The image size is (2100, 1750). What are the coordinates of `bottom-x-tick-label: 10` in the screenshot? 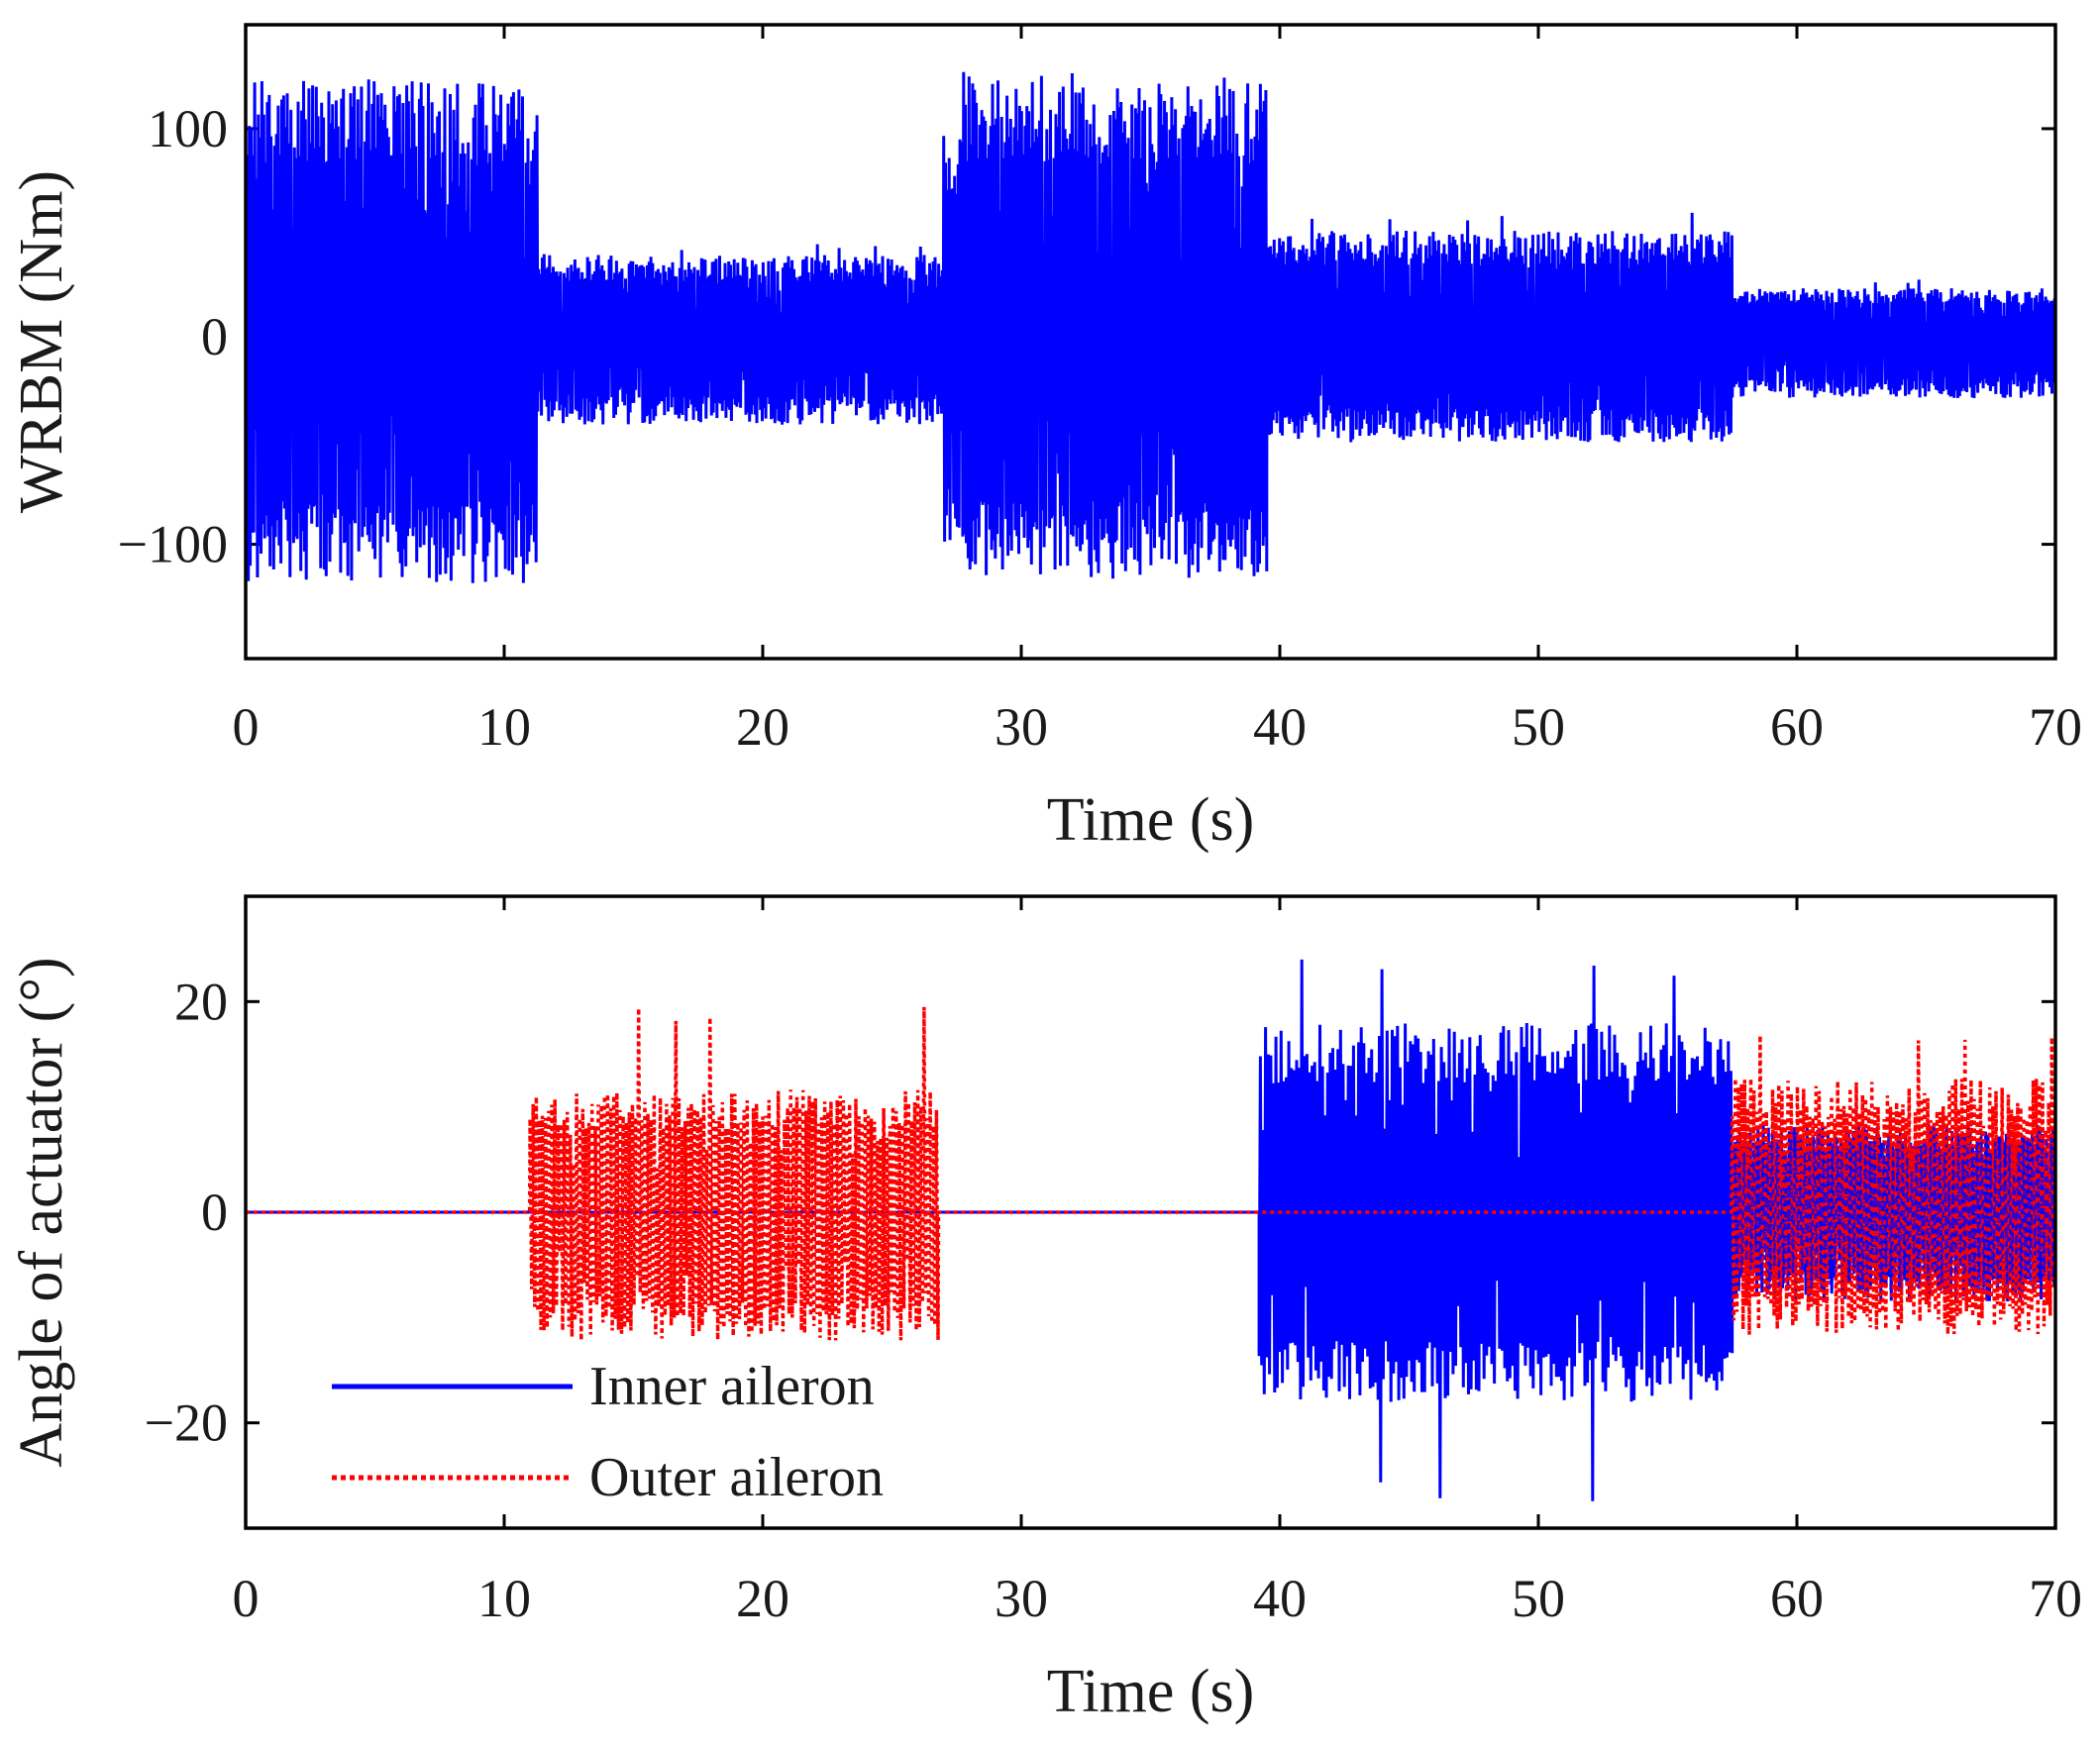 It's located at (504, 1599).